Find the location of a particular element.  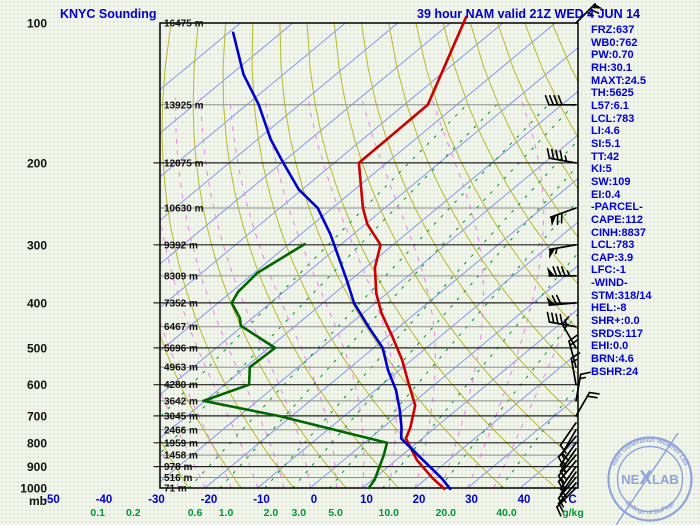

index-line: WB0:762 is located at coordinates (614, 42).